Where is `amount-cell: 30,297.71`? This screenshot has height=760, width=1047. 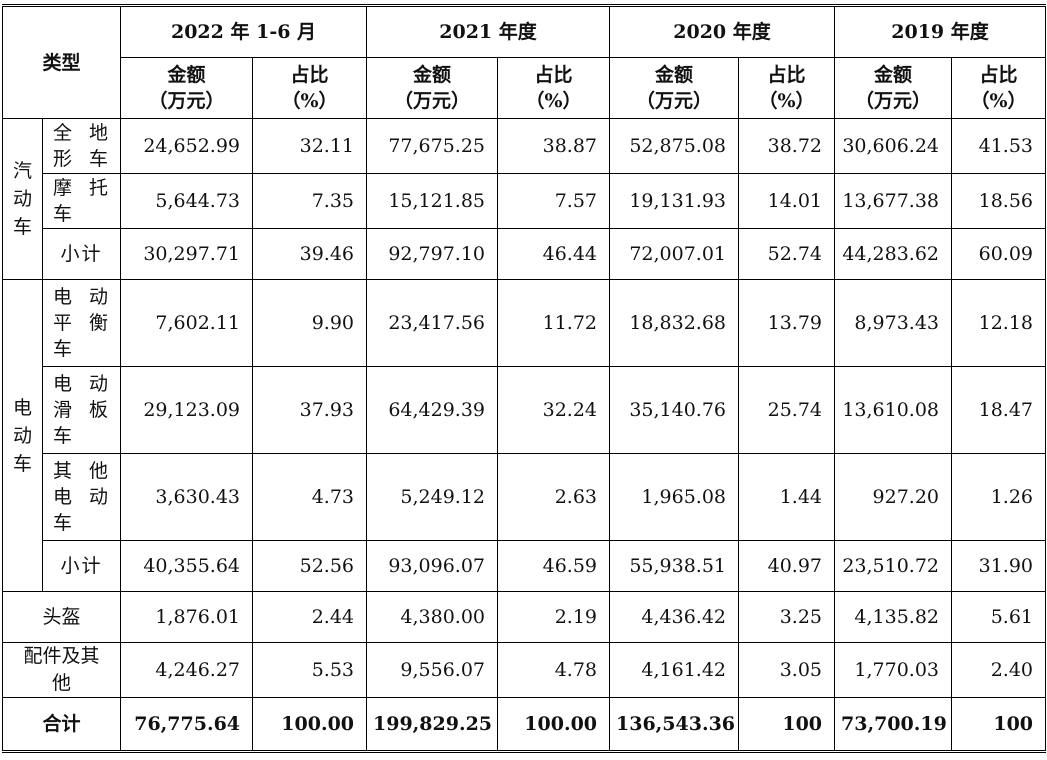 amount-cell: 30,297.71 is located at coordinates (187, 254).